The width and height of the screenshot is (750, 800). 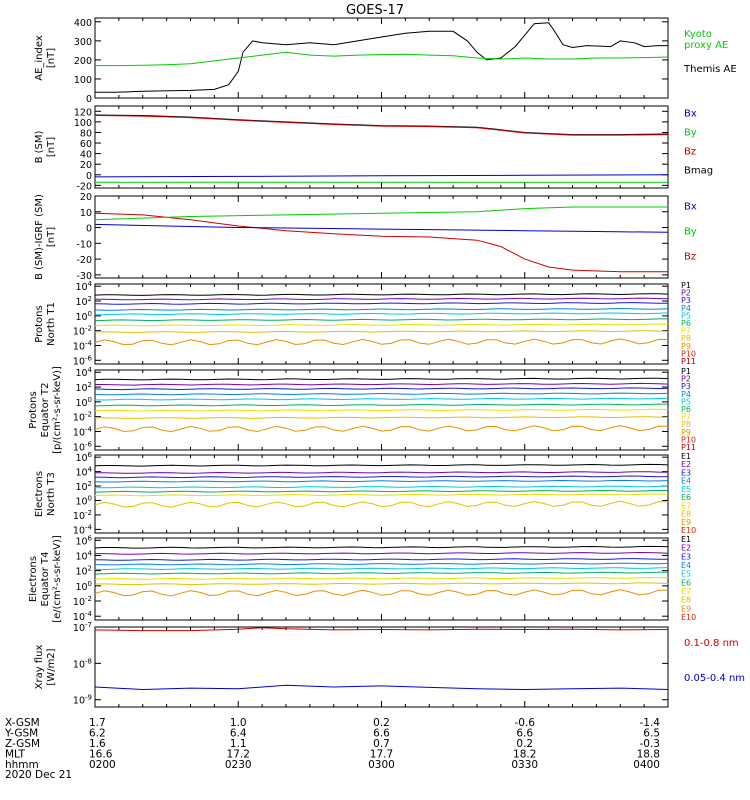 What do you see at coordinates (238, 755) in the screenshot?
I see `footer-value: 17.2` at bounding box center [238, 755].